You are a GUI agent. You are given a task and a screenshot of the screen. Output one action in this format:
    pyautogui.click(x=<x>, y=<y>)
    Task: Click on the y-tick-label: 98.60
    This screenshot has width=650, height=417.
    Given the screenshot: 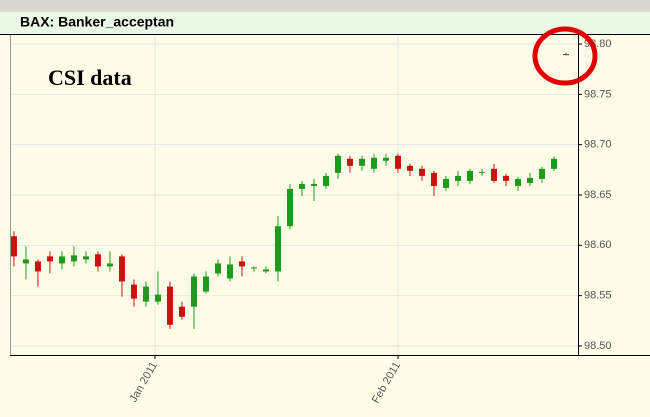 What is the action you would take?
    pyautogui.click(x=598, y=245)
    